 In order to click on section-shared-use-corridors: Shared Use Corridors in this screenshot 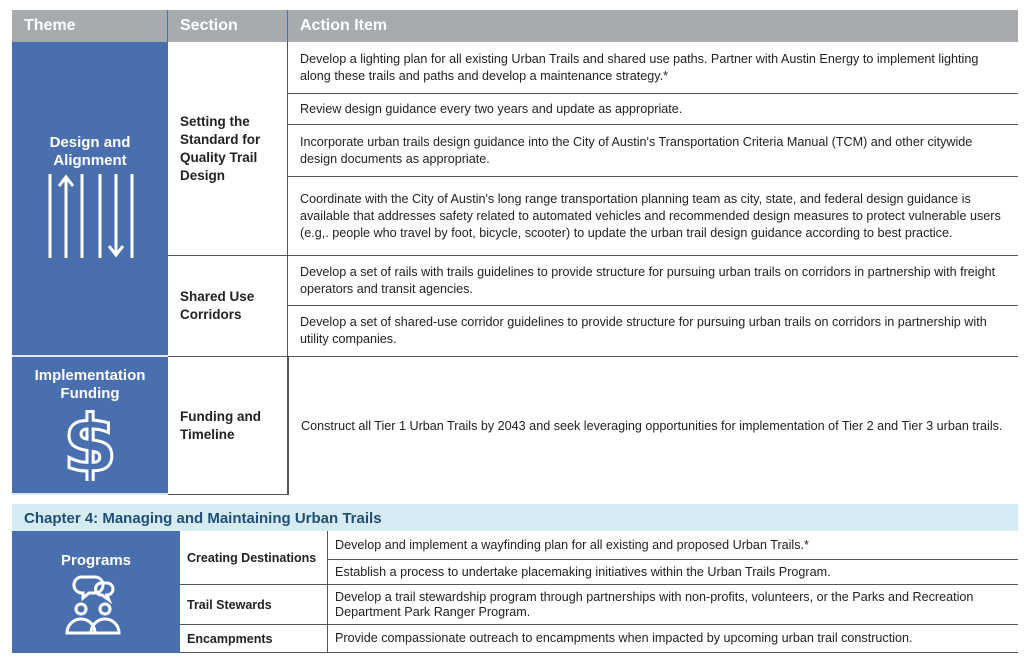, I will do `click(228, 306)`.